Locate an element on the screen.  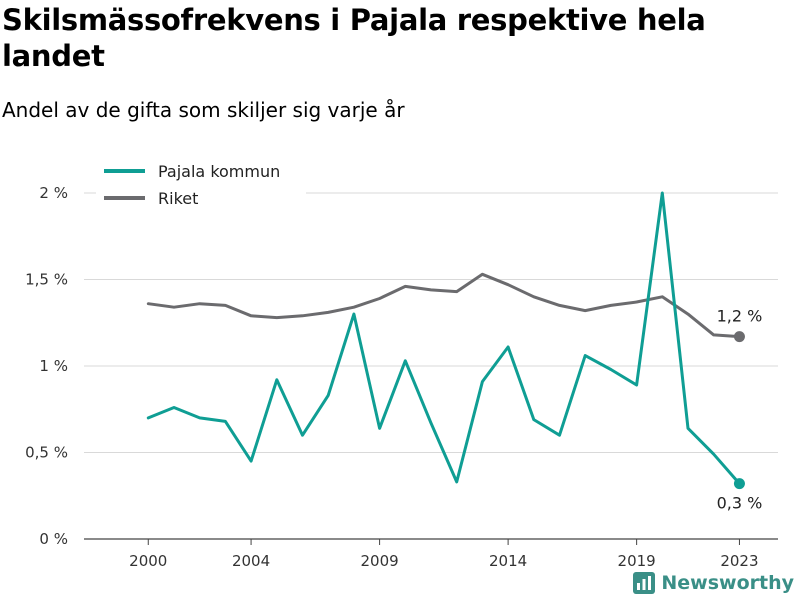
legend-label: Pajala kommun is located at coordinates (219, 171).